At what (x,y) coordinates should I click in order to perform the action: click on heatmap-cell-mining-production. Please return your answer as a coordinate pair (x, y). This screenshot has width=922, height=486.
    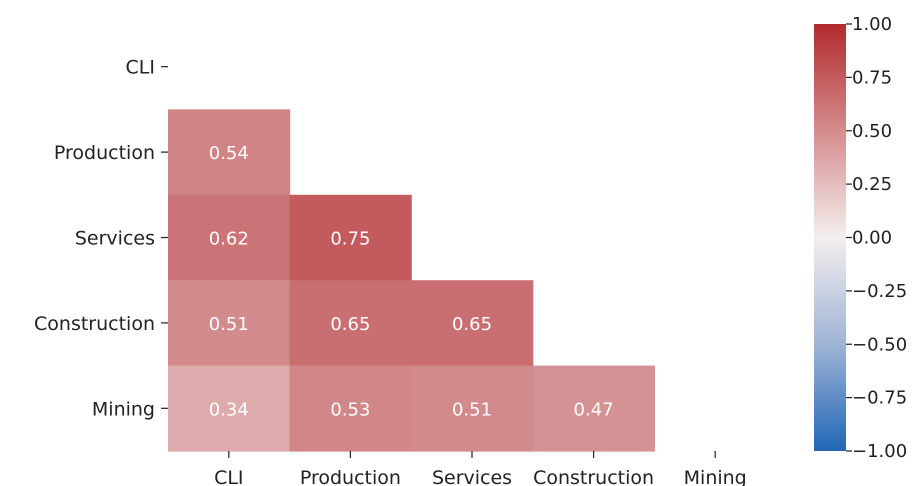
    Looking at the image, I should click on (350, 408).